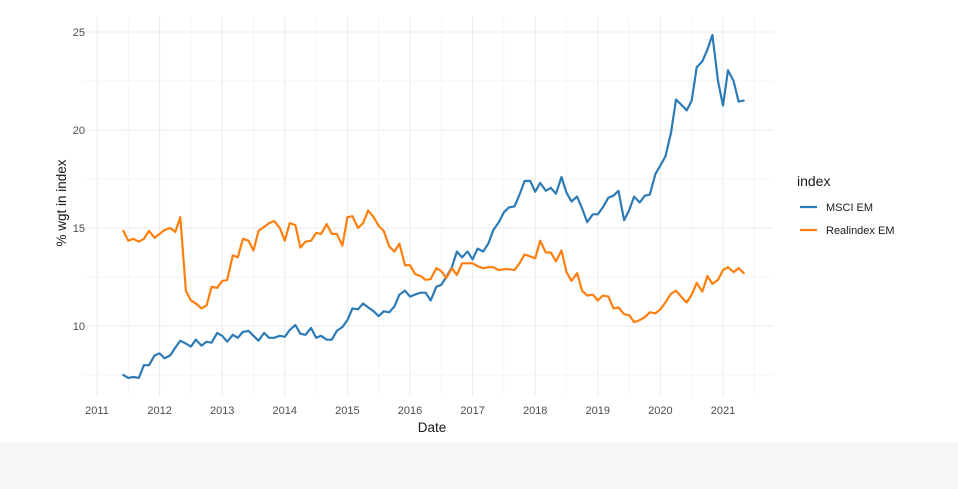 This screenshot has width=958, height=489. Describe the element at coordinates (97, 411) in the screenshot. I see `x-tick-label: 2011` at that location.